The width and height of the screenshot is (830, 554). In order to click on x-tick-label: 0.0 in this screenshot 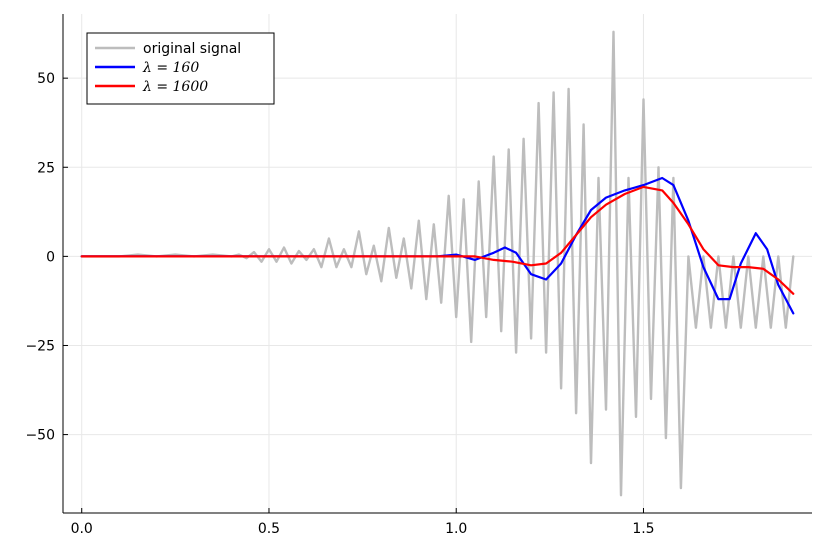, I will do `click(82, 529)`.